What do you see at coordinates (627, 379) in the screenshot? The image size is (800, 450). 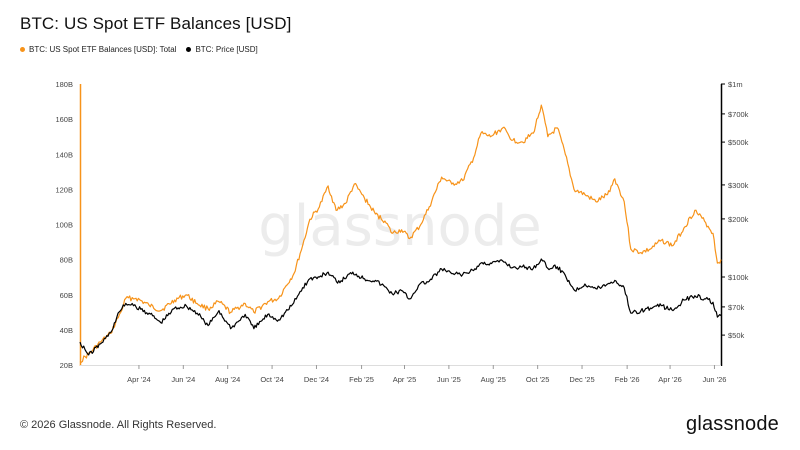 I see `x-tick-label: Feb '26` at bounding box center [627, 379].